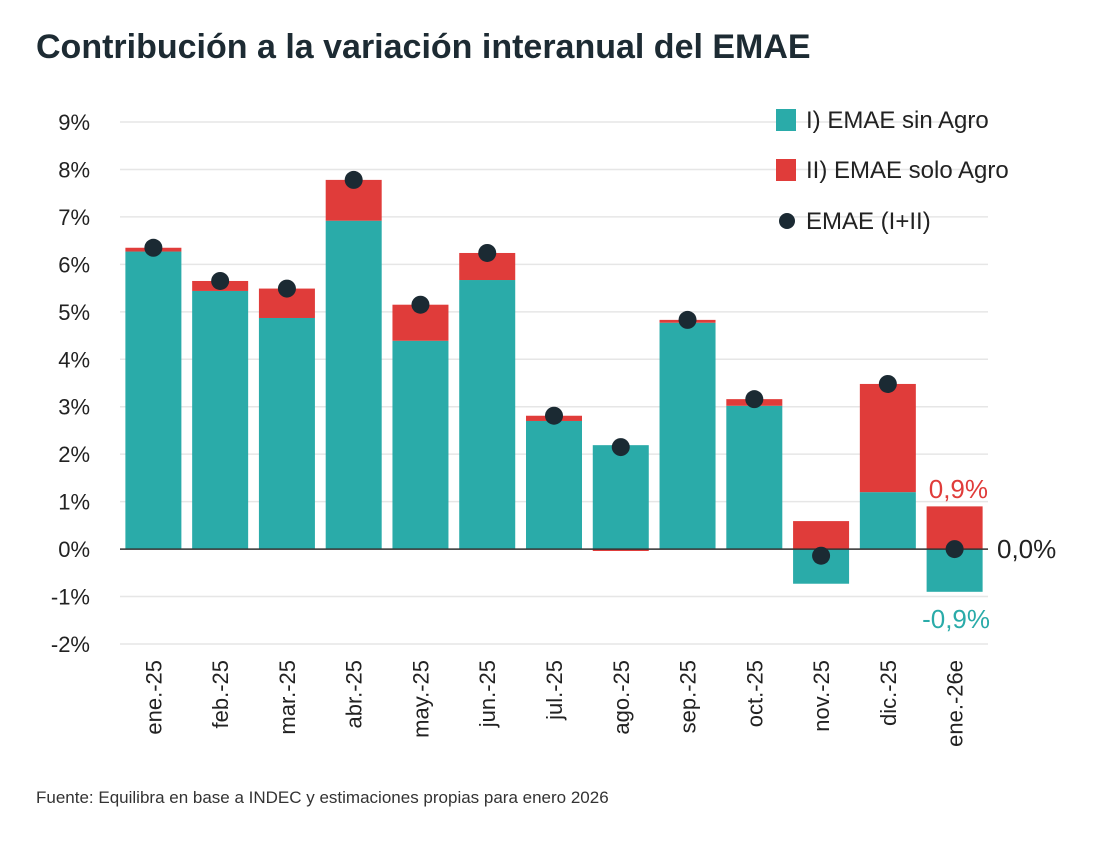 This screenshot has width=1103, height=855. What do you see at coordinates (74, 407) in the screenshot?
I see `y-tick-label: 3%` at bounding box center [74, 407].